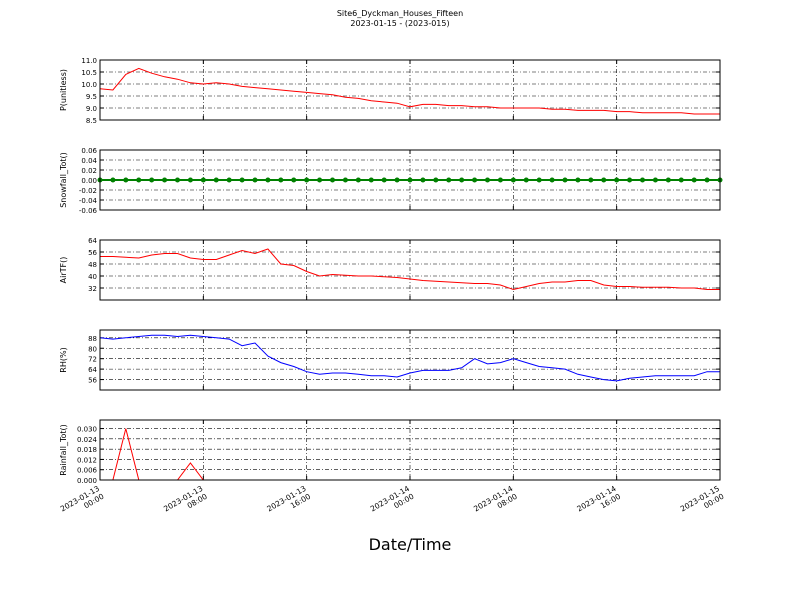 The height and width of the screenshot is (600, 800). What do you see at coordinates (92, 360) in the screenshot?
I see `y-tick-label: 72` at bounding box center [92, 360].